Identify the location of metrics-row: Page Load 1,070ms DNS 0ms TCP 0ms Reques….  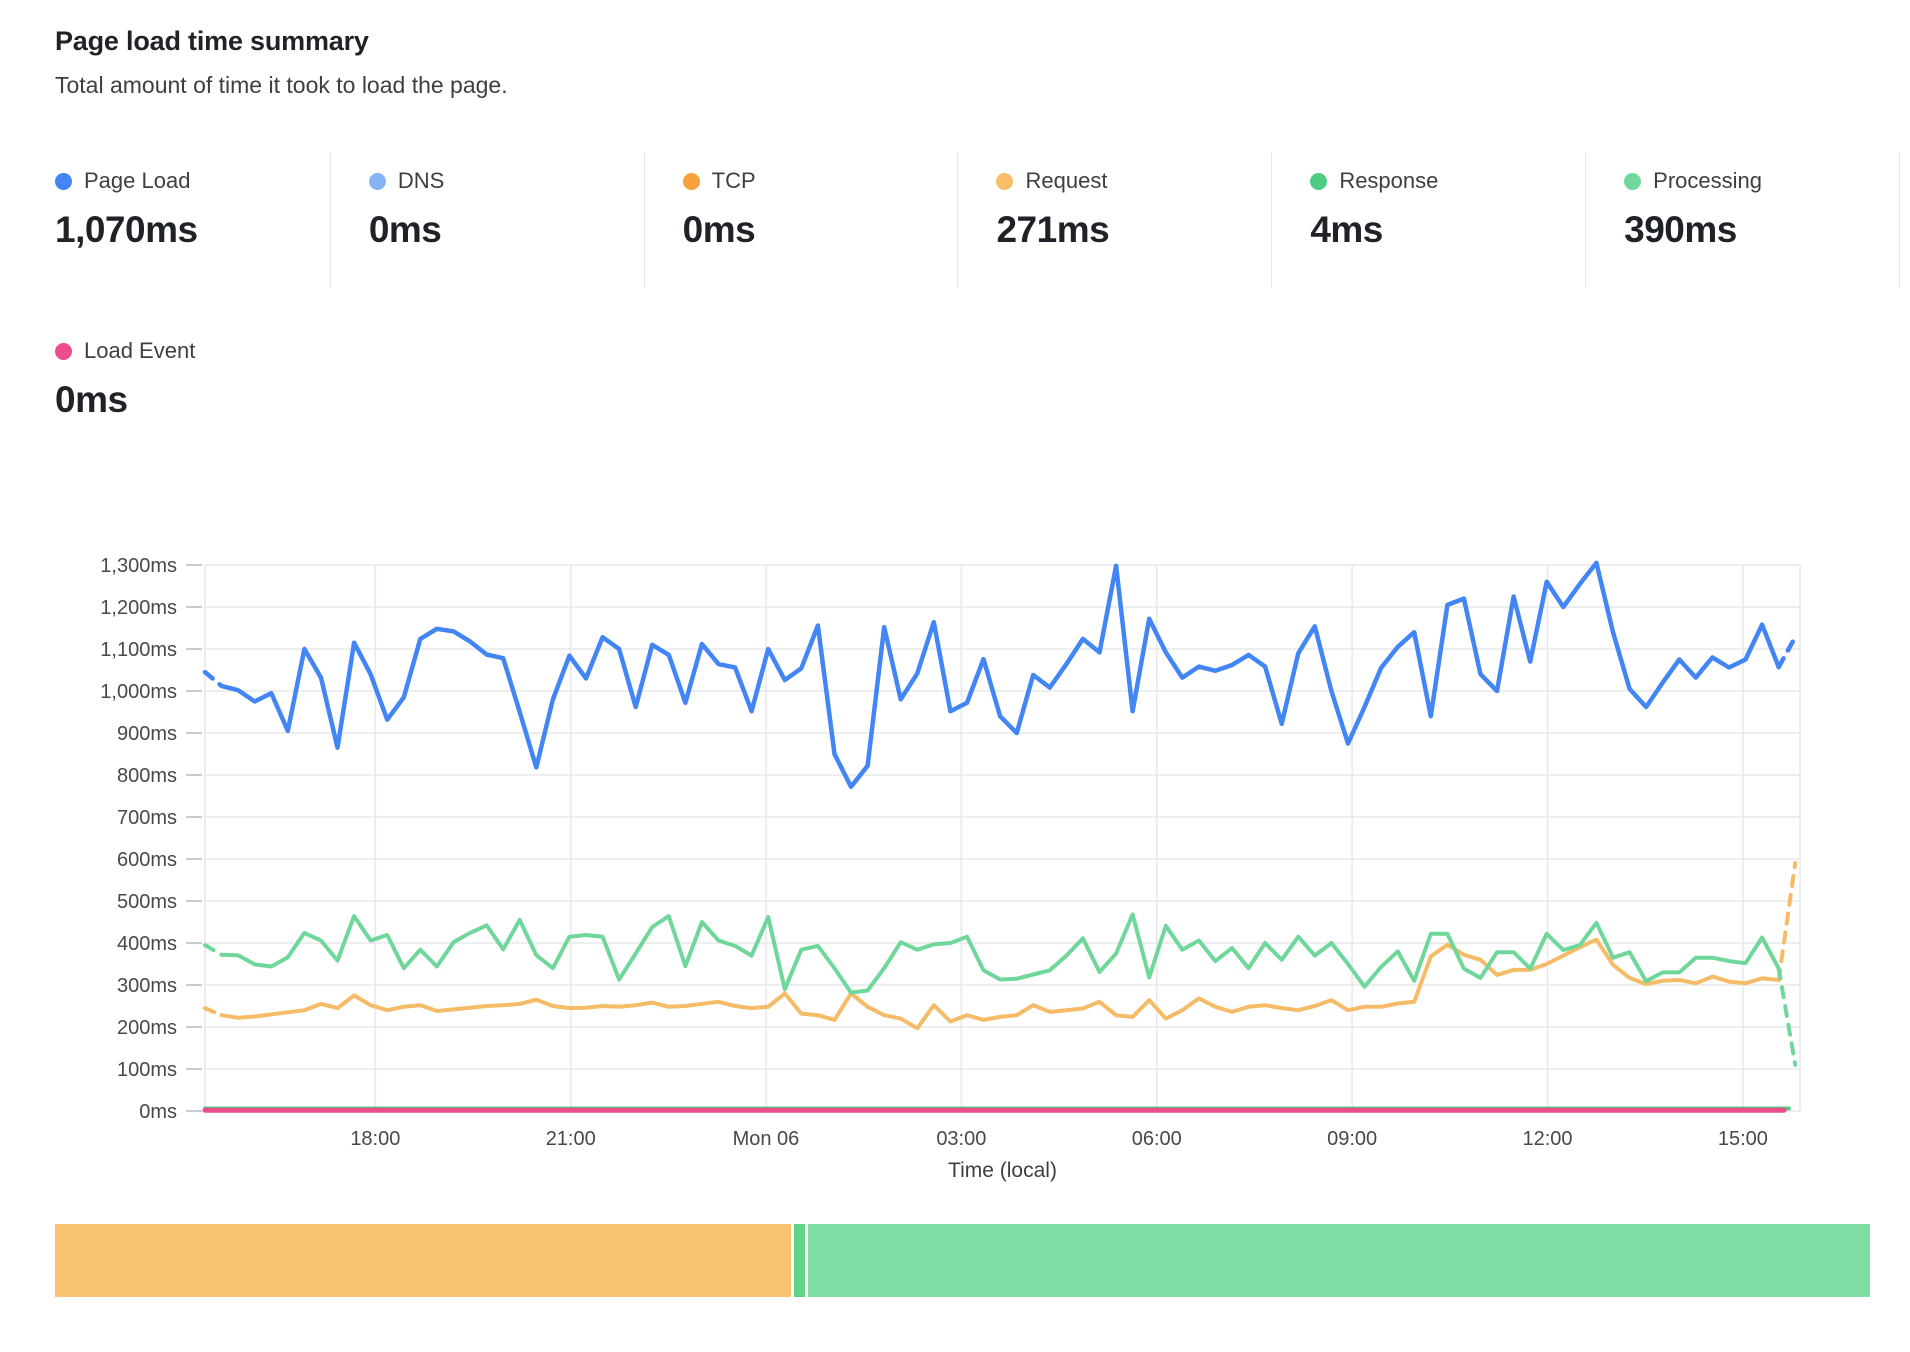
(977, 220).